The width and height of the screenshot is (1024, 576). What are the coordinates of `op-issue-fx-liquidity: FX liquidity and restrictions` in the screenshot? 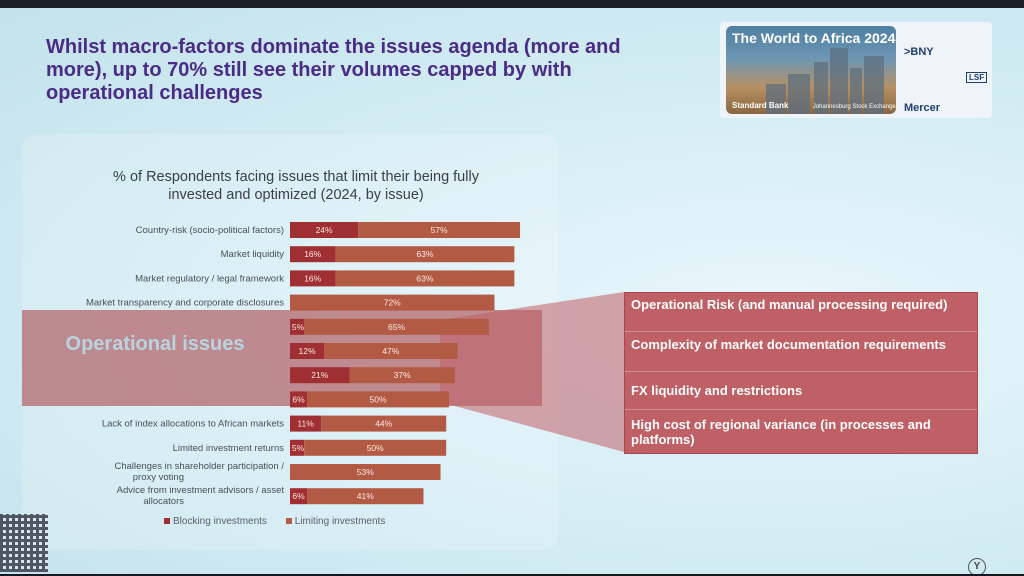 It's located at (717, 390).